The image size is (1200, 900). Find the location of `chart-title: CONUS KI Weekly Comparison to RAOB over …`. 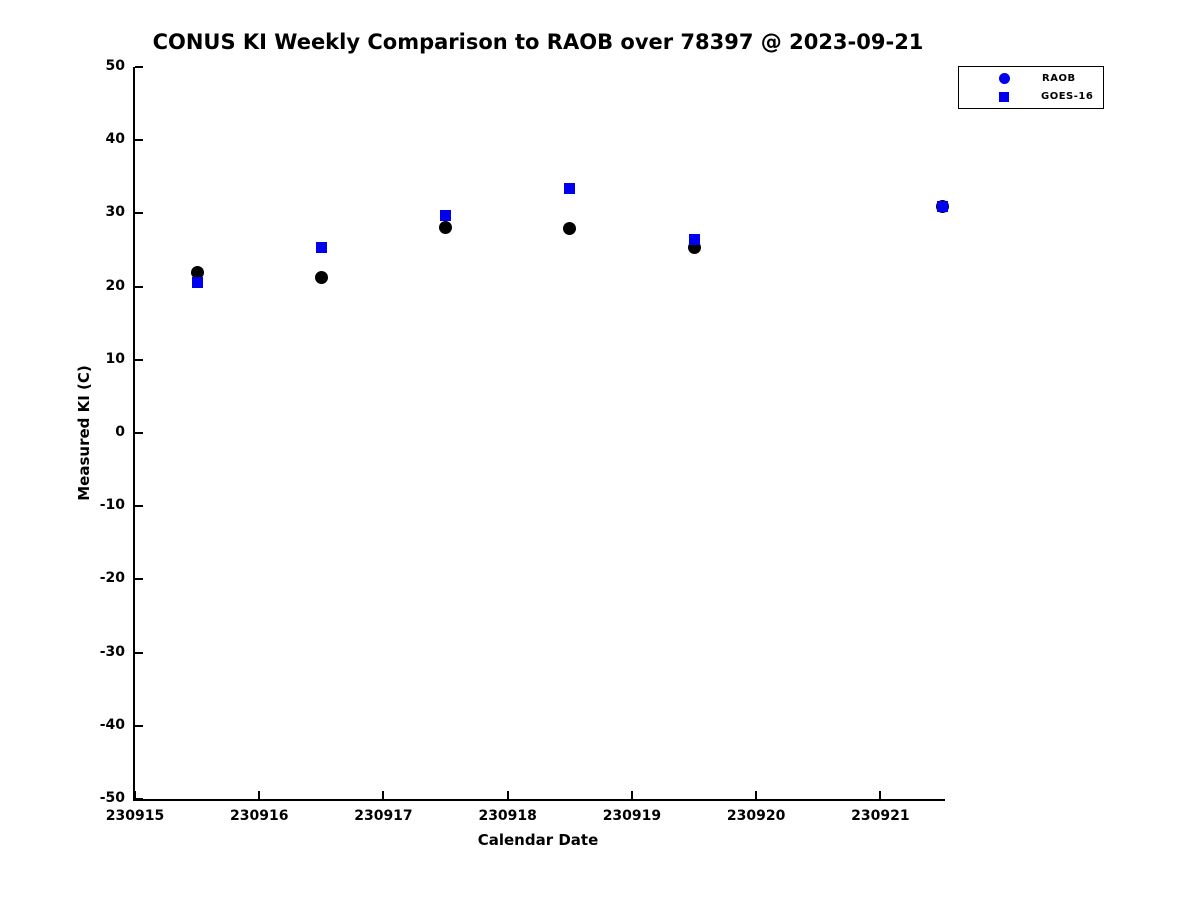

chart-title: CONUS KI Weekly Comparison to RAOB over … is located at coordinates (538, 42).